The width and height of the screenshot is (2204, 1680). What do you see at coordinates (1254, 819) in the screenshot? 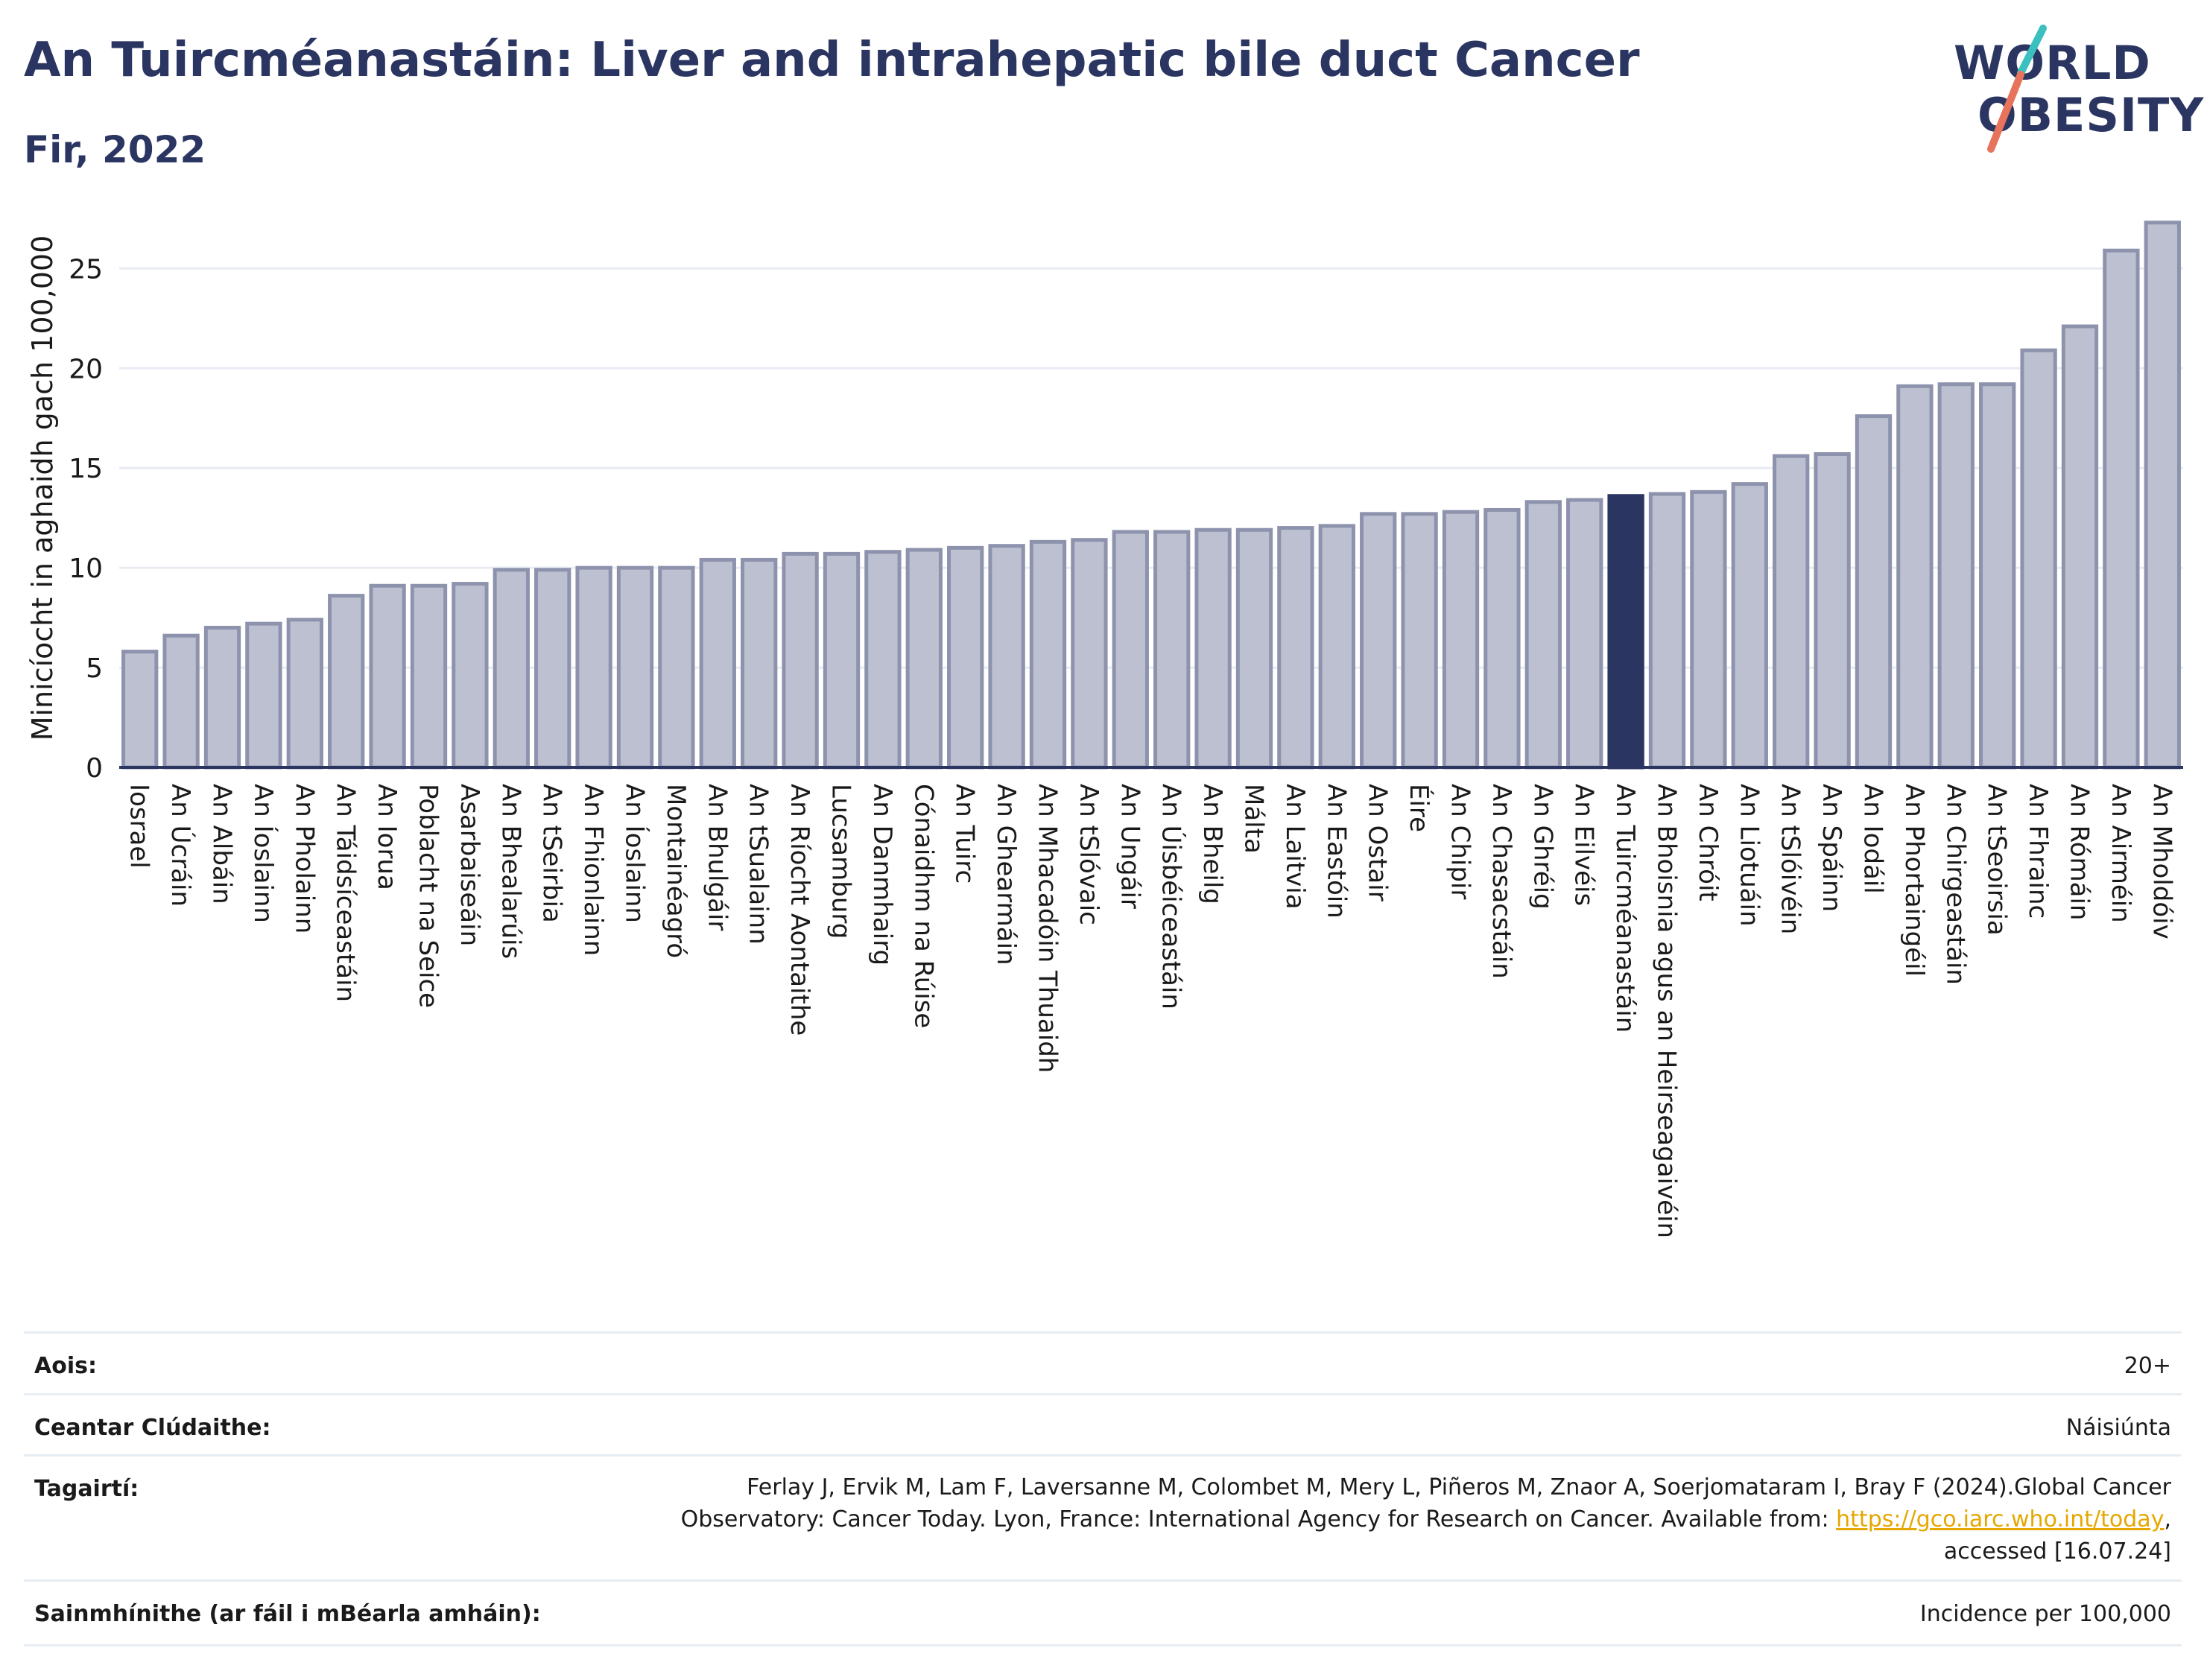
I see `x-tick-label: Málta` at bounding box center [1254, 819].